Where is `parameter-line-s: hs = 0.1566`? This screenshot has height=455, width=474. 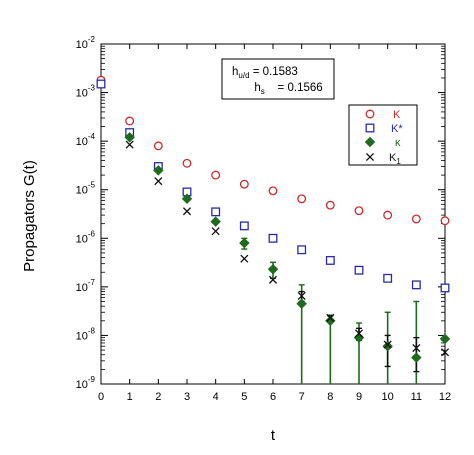 parameter-line-s: hs = 0.1566 is located at coordinates (285, 89).